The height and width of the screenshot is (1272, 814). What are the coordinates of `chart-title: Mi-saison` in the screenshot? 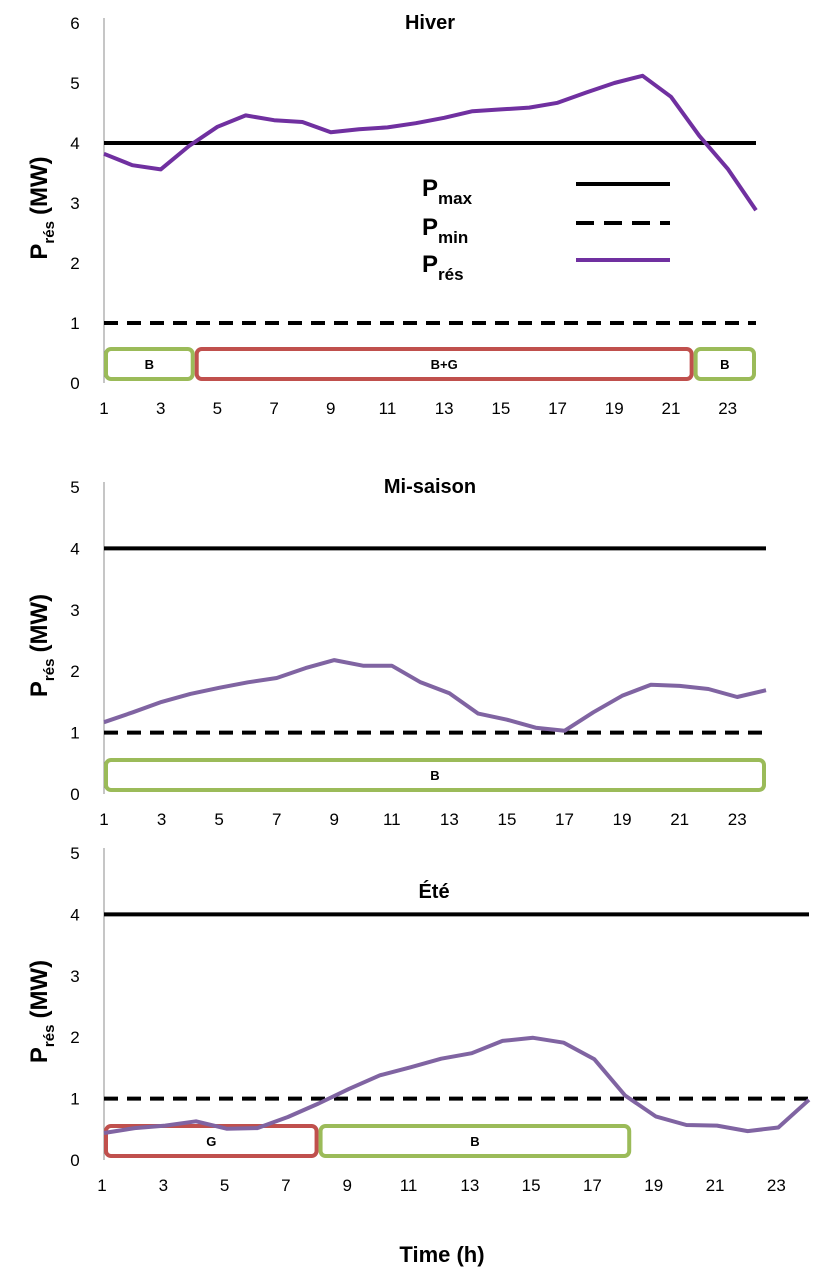 It's located at (430, 487).